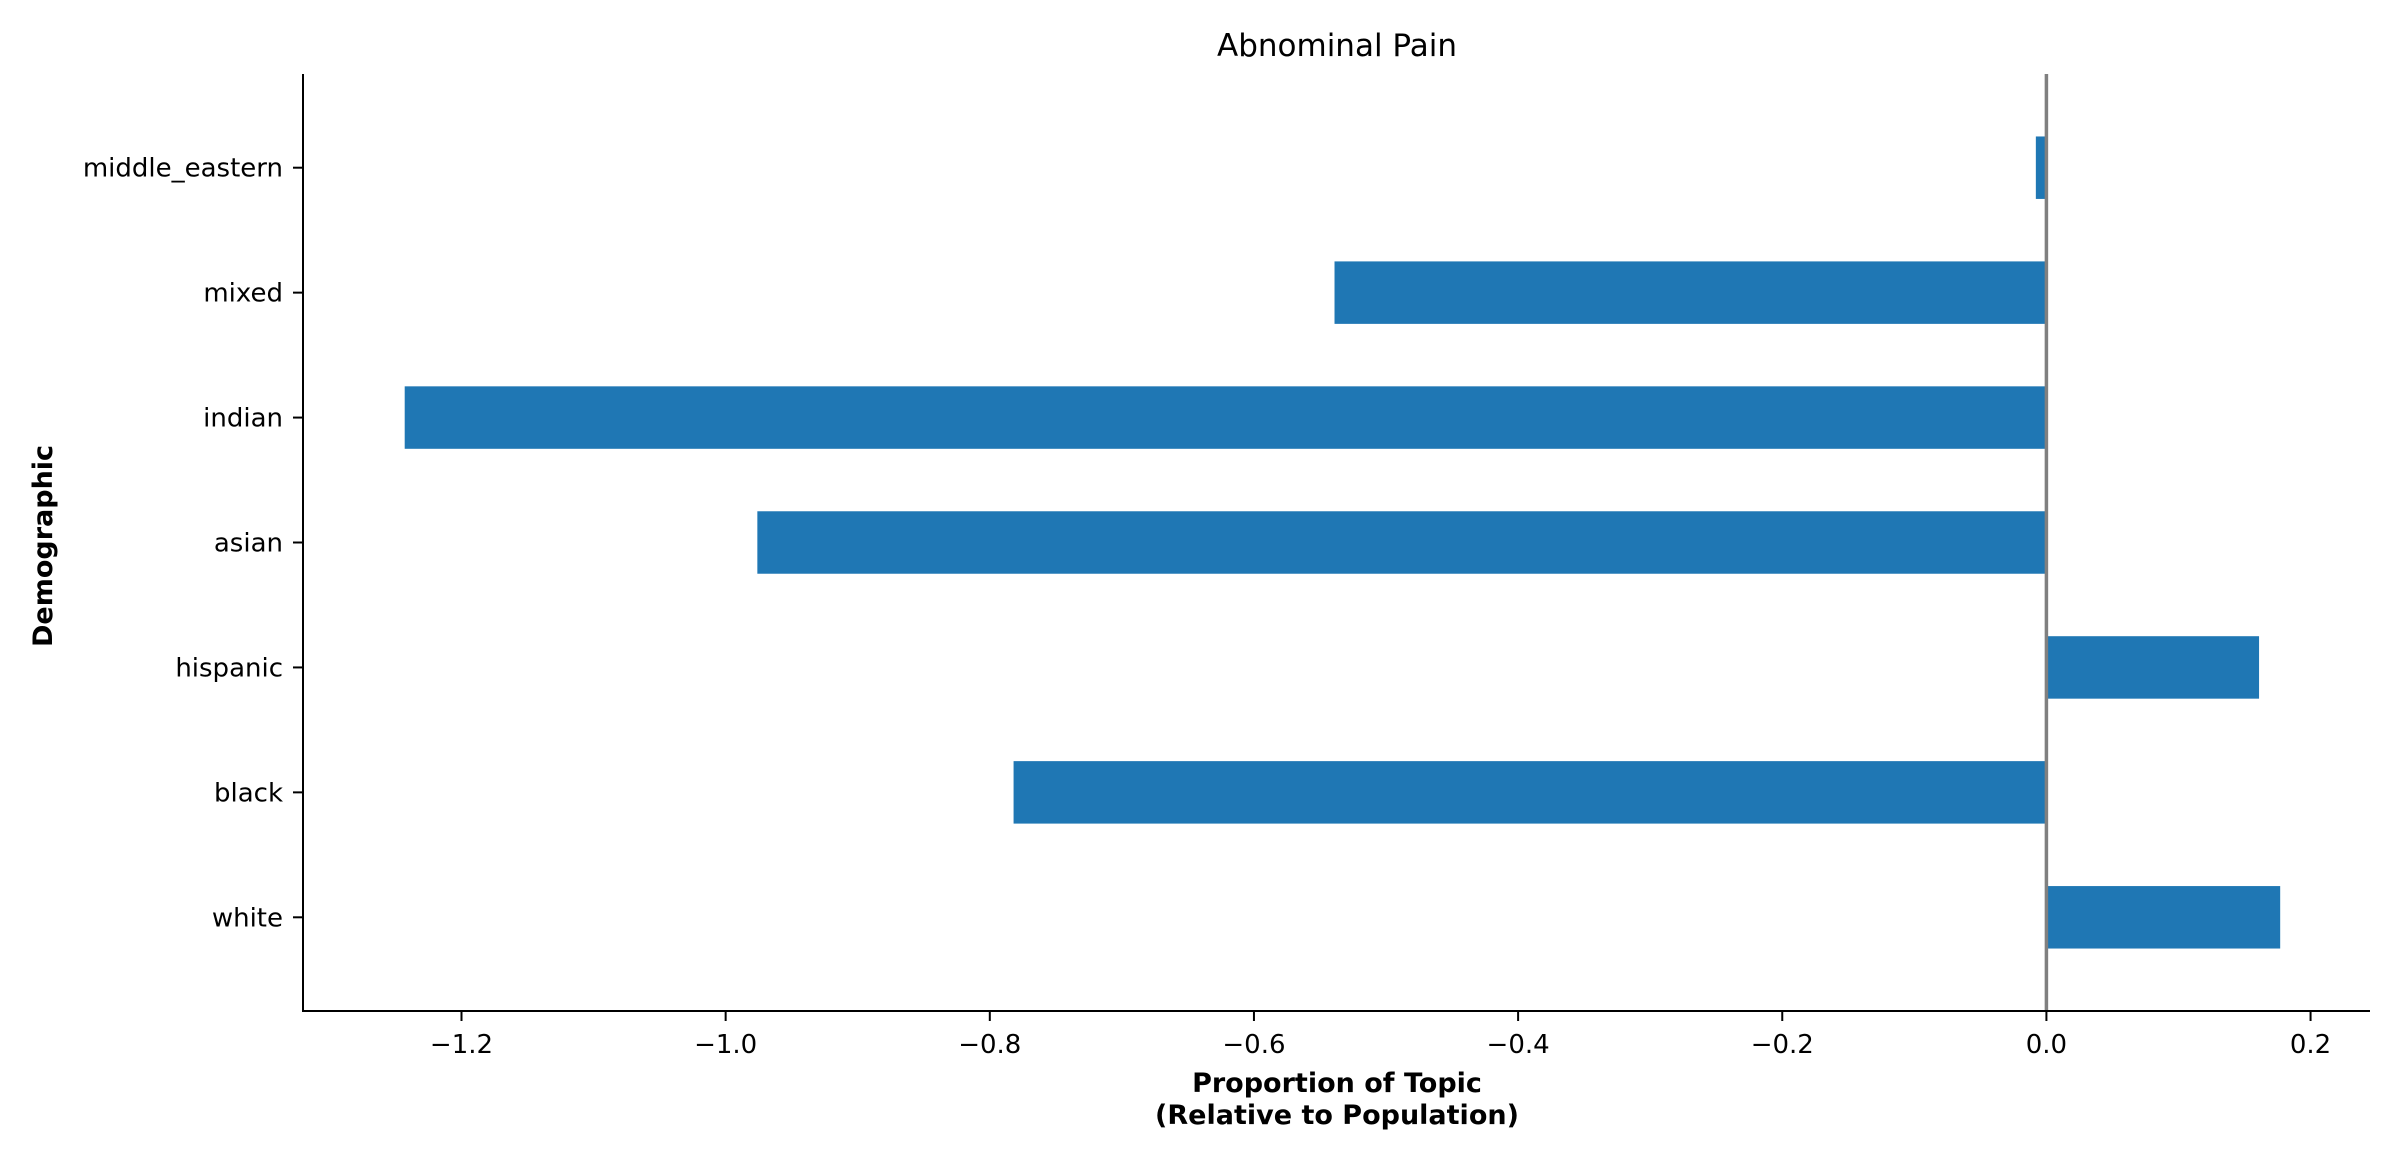  What do you see at coordinates (725, 1045) in the screenshot?
I see `x-tick-label: −1.0` at bounding box center [725, 1045].